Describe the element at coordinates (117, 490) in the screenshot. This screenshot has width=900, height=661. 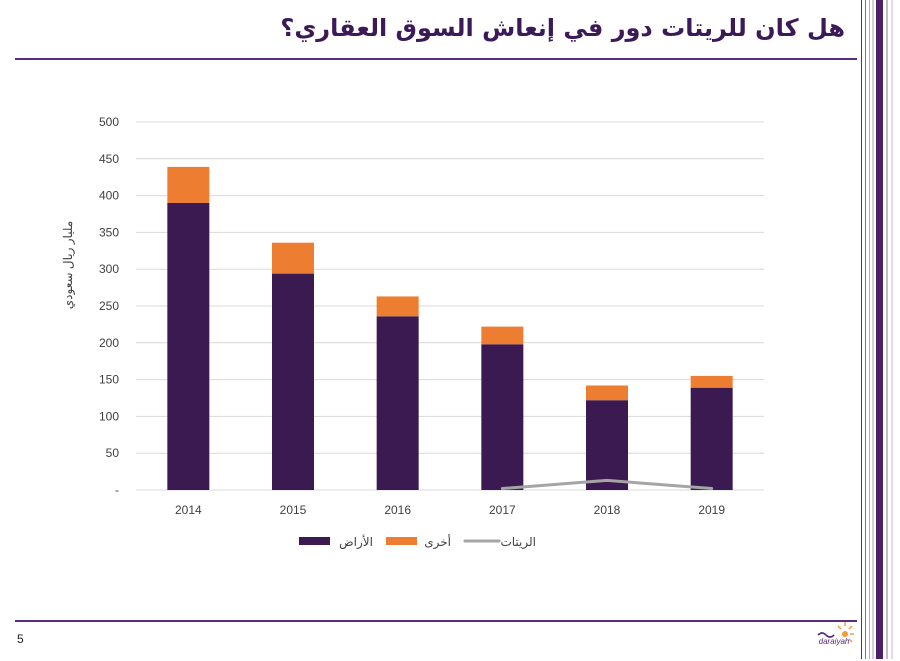
I see `y-tick-label: -` at that location.